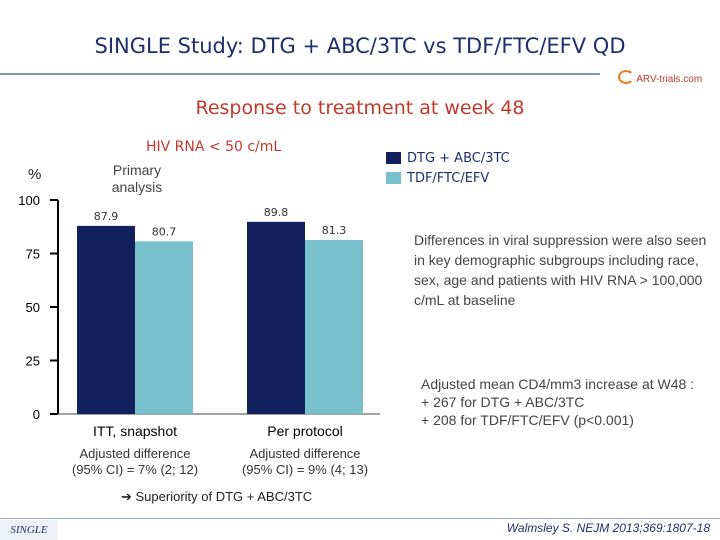 The image size is (720, 540). What do you see at coordinates (224, 496) in the screenshot?
I see `superiority-text: Superiority of DTG + ABC/3TC` at bounding box center [224, 496].